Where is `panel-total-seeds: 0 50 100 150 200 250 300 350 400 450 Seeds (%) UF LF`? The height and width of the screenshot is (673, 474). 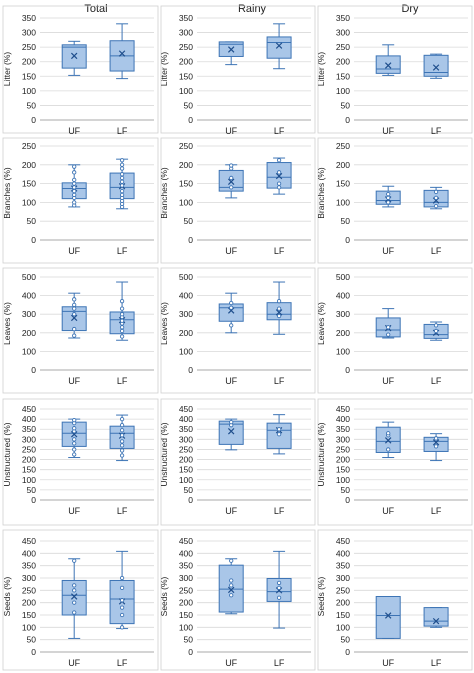 panel-total-seeds: 0 50 100 150 200 250 300 350 400 450 Seeds (%) UF LF is located at coordinates (80, 600).